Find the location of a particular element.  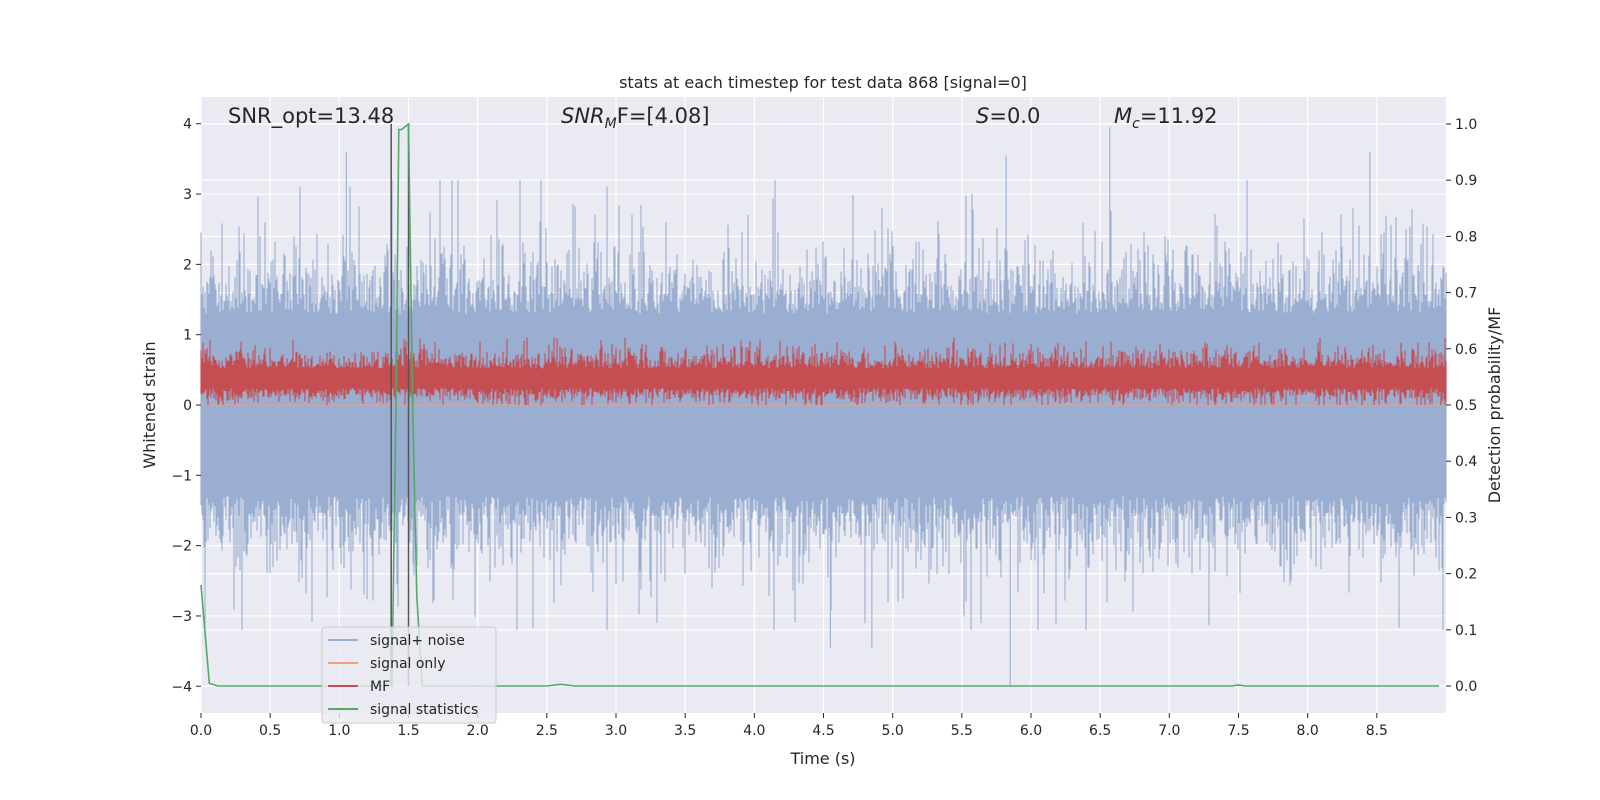

mc-sub: c is located at coordinates (1136, 124).